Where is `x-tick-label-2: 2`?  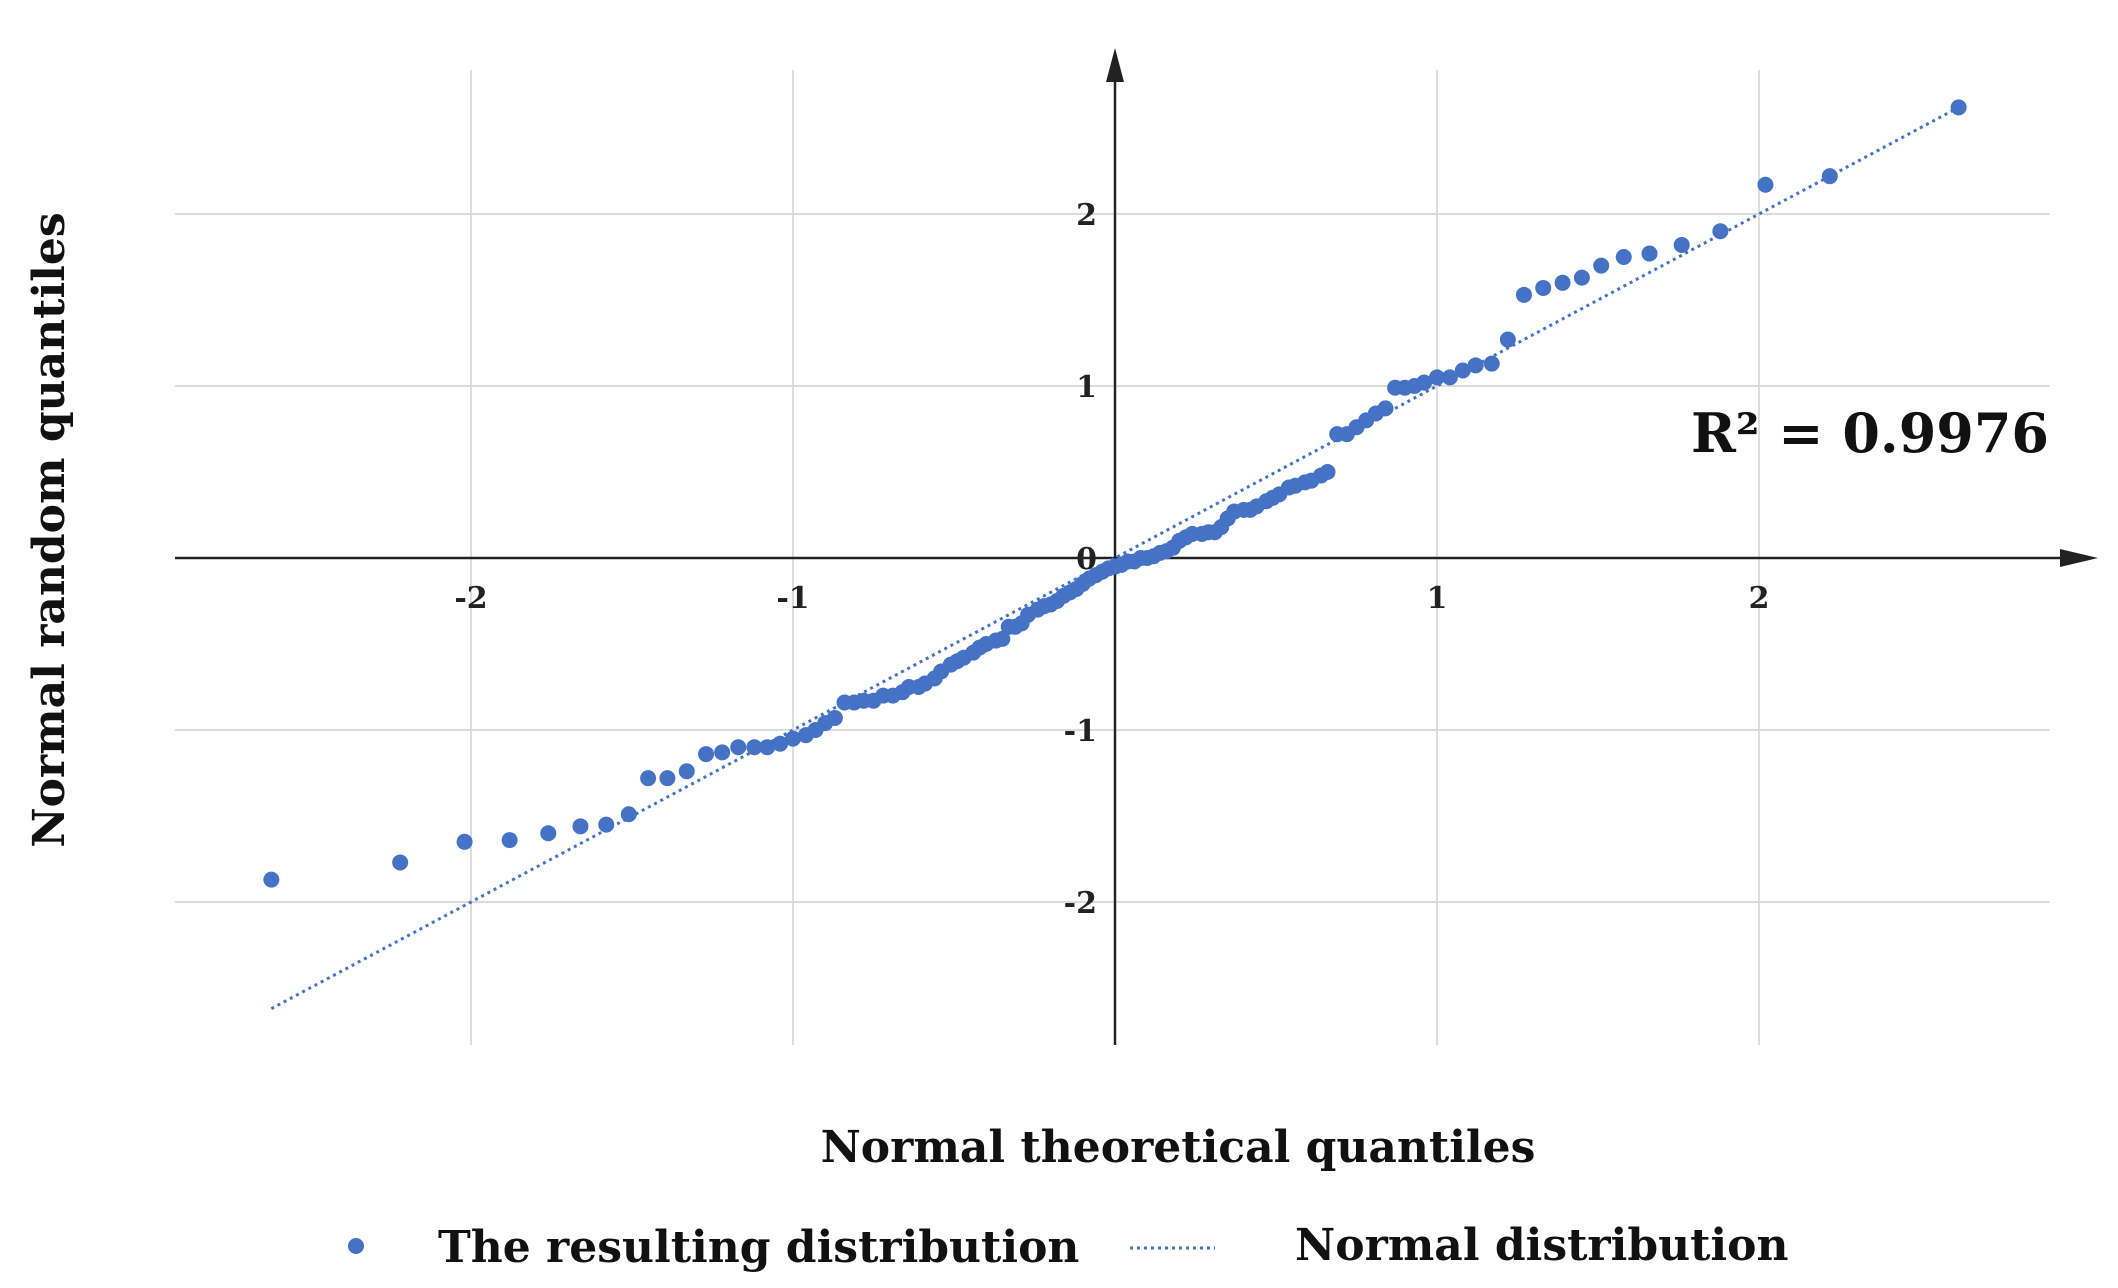
x-tick-label-2: 2 is located at coordinates (1759, 598).